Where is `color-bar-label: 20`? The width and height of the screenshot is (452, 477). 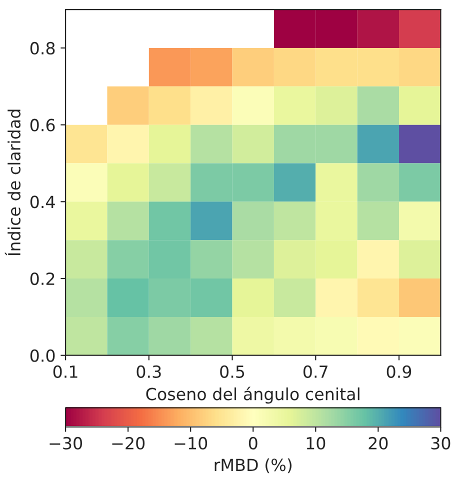 color-bar-label: 20 is located at coordinates (378, 443).